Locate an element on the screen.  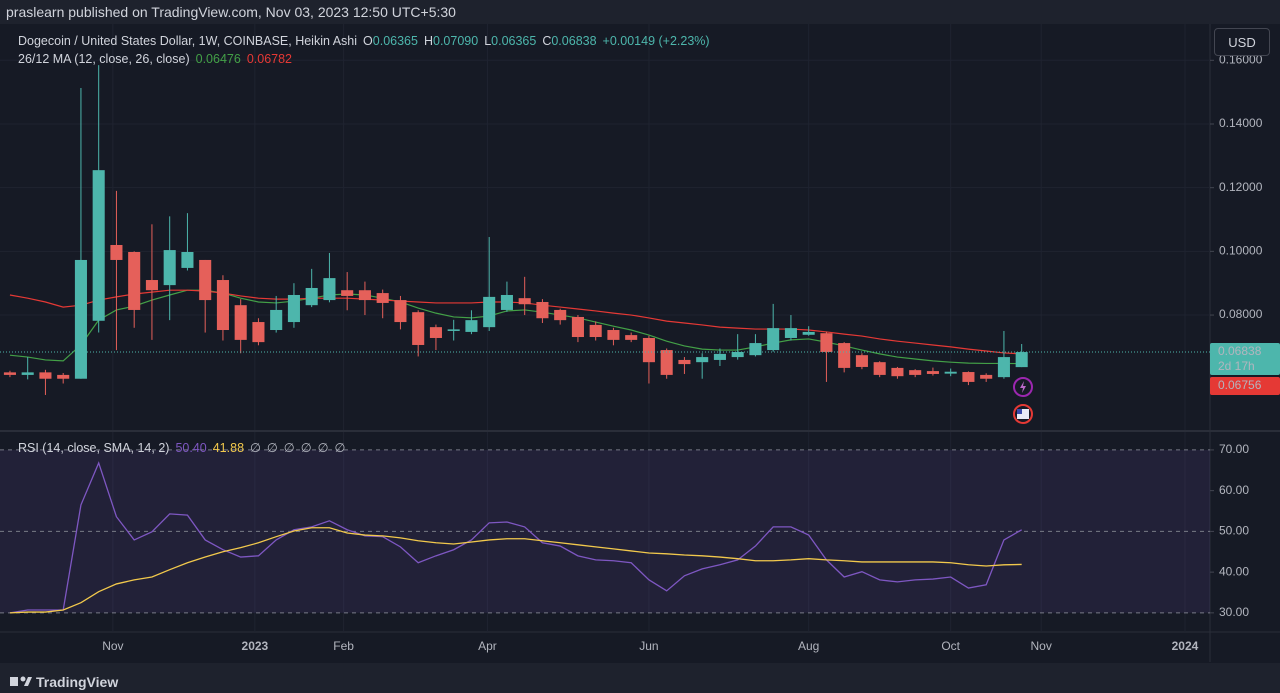
ma-badge-label: 0.06756 is located at coordinates (1240, 385).